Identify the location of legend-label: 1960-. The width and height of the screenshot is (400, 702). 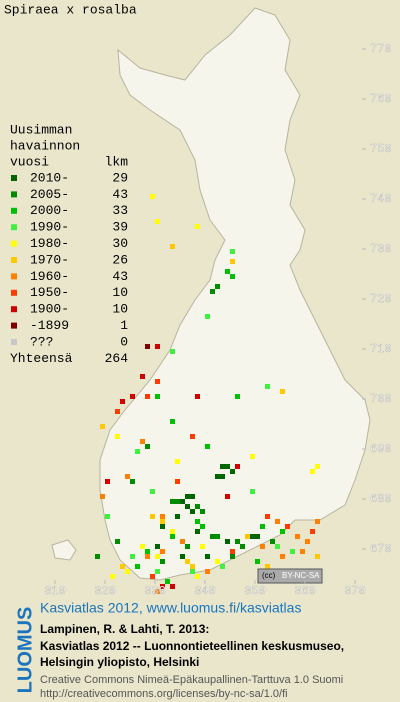
(49, 276).